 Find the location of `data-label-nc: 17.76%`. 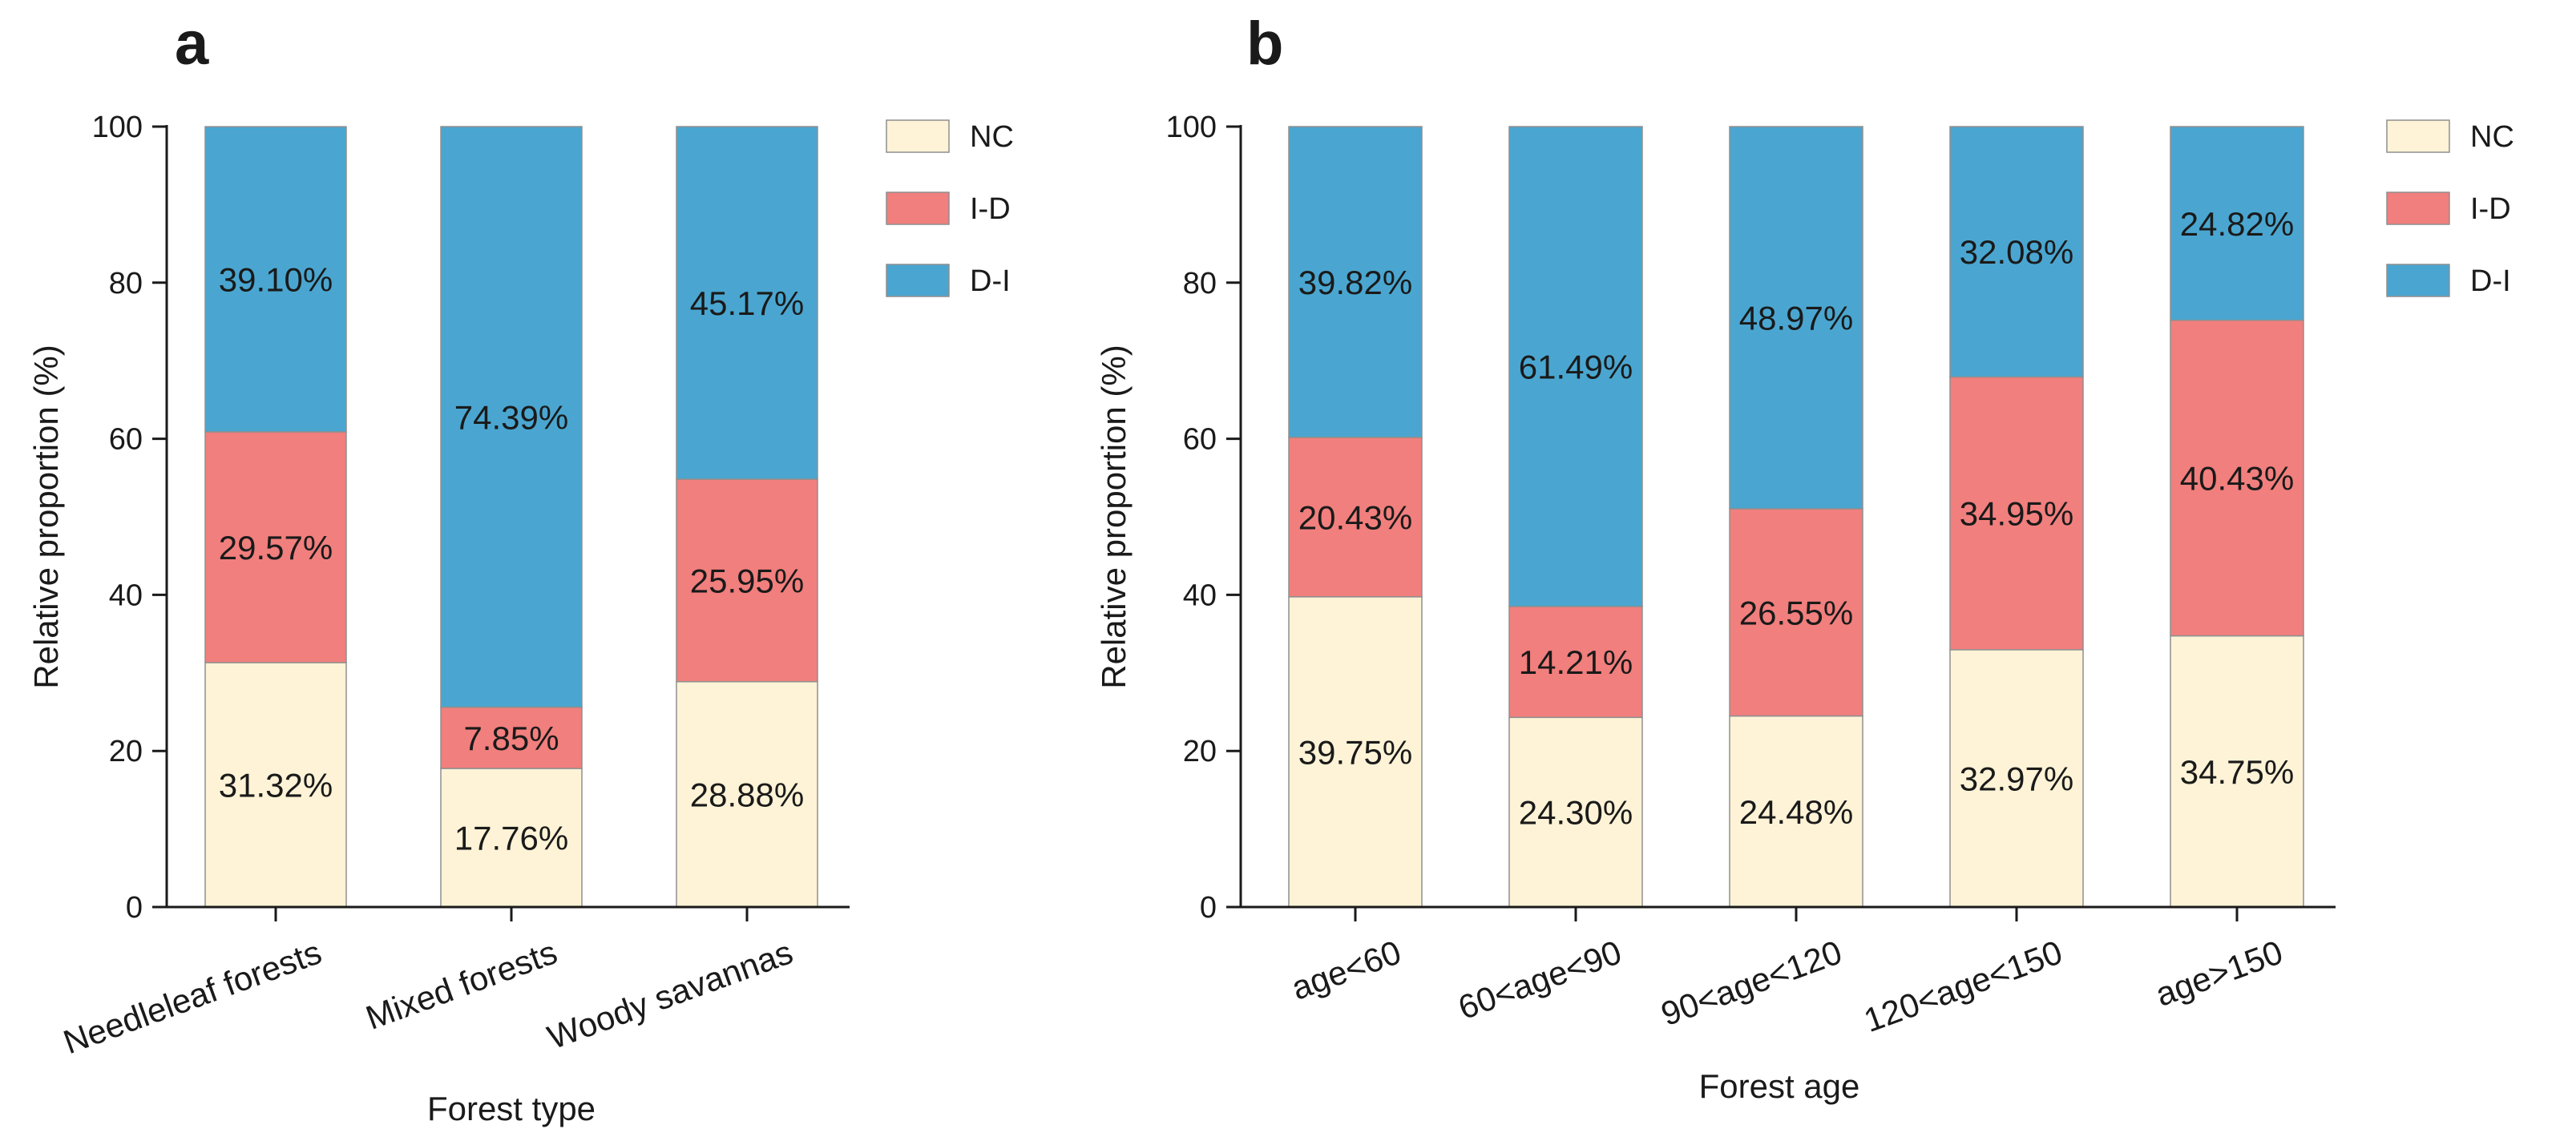

data-label-nc: 17.76% is located at coordinates (511, 838).